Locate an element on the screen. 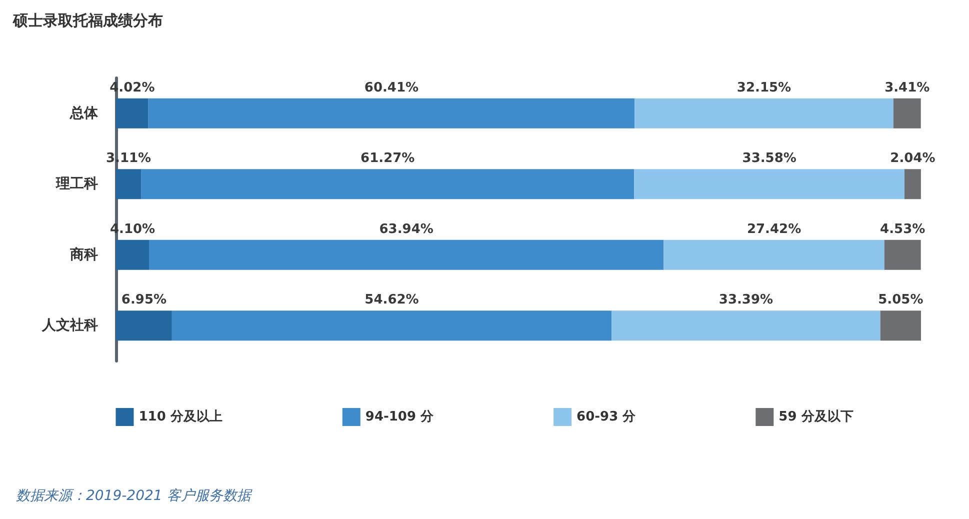 The height and width of the screenshot is (519, 969). data-label: 2.04% is located at coordinates (913, 158).